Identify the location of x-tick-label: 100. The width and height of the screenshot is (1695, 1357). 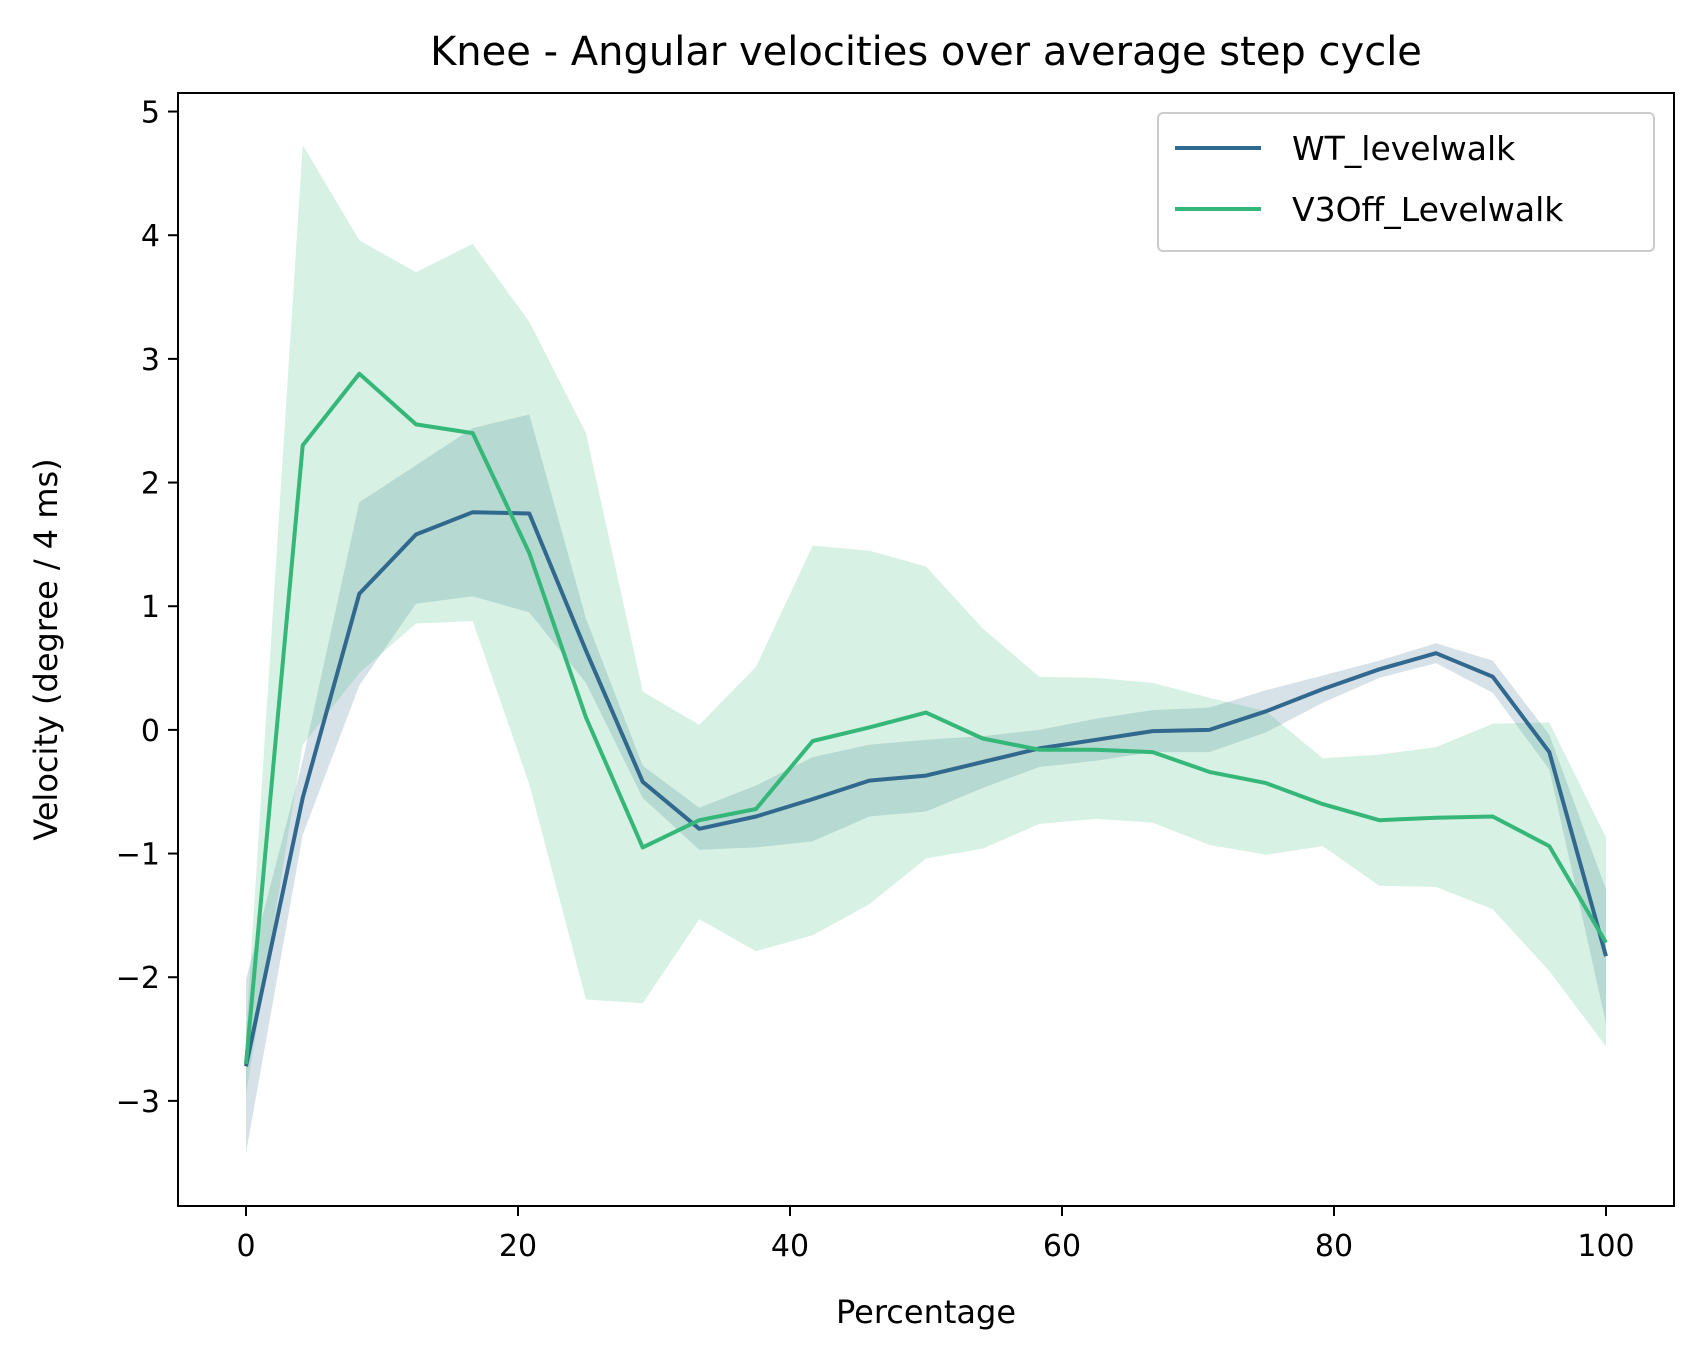
(1605, 1246).